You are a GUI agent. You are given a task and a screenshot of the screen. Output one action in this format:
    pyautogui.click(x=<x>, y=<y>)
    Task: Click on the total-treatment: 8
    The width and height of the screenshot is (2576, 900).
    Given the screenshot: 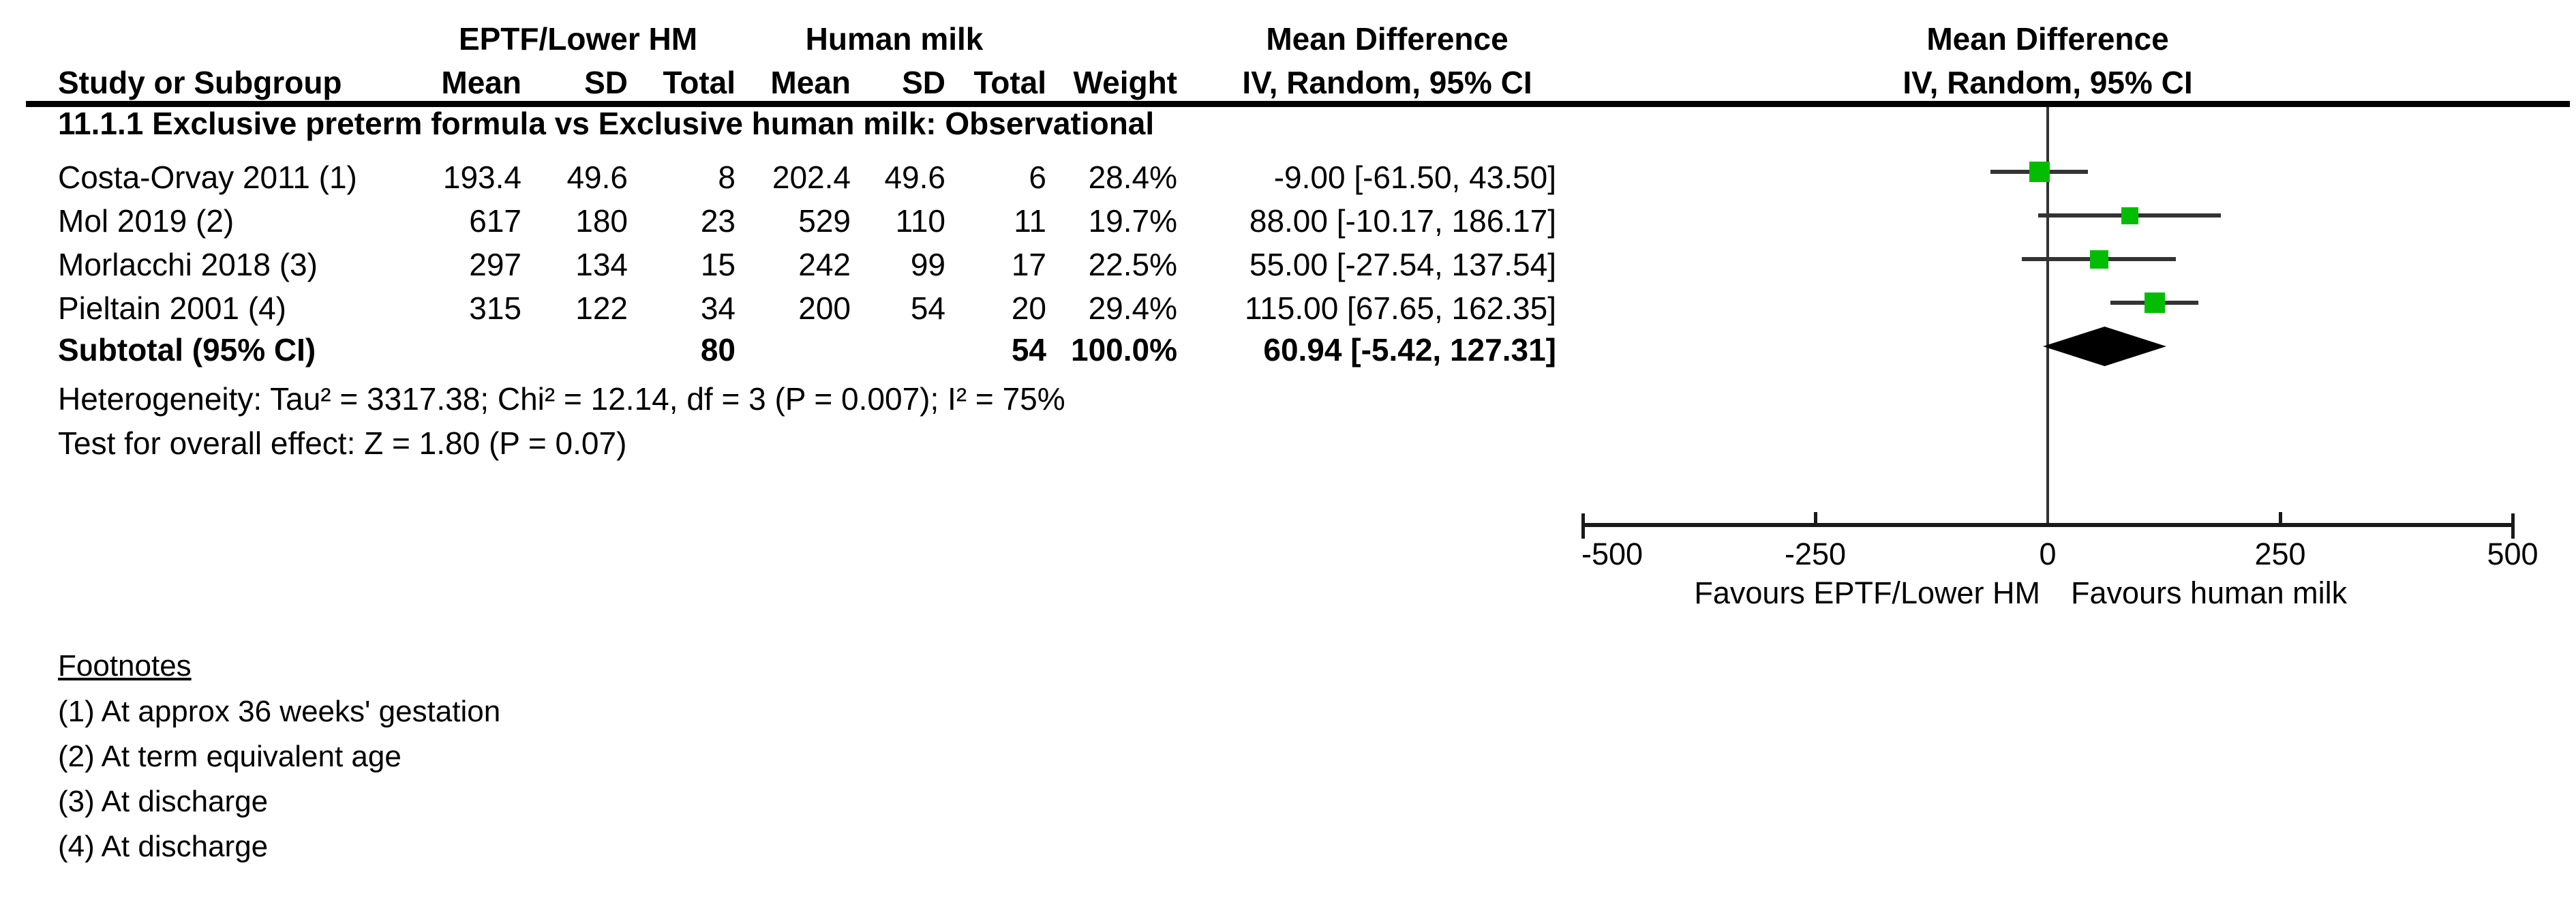 What is the action you would take?
    pyautogui.click(x=727, y=177)
    